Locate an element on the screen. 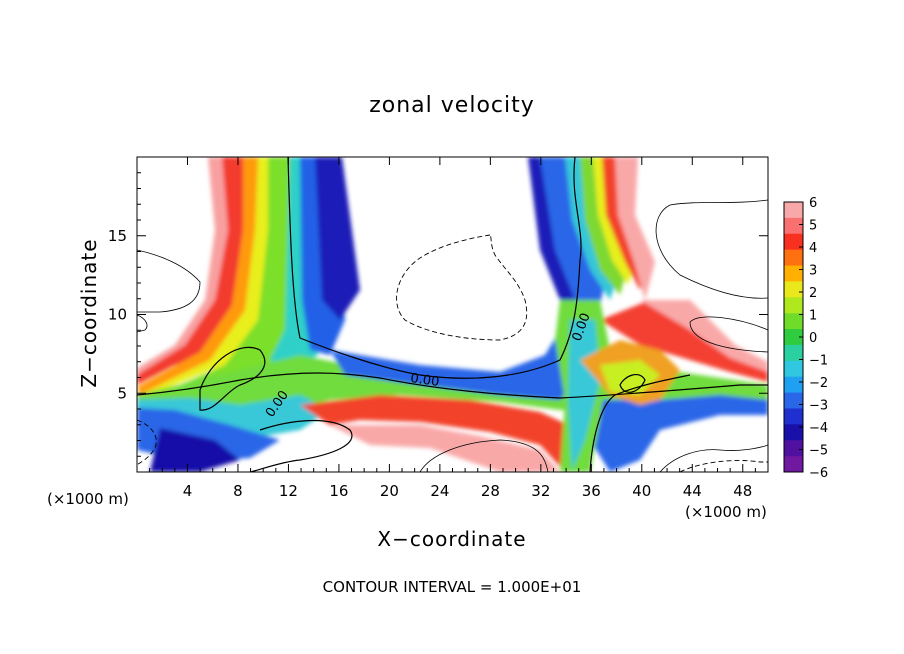  colorbar-tick-label: 4 is located at coordinates (813, 248).